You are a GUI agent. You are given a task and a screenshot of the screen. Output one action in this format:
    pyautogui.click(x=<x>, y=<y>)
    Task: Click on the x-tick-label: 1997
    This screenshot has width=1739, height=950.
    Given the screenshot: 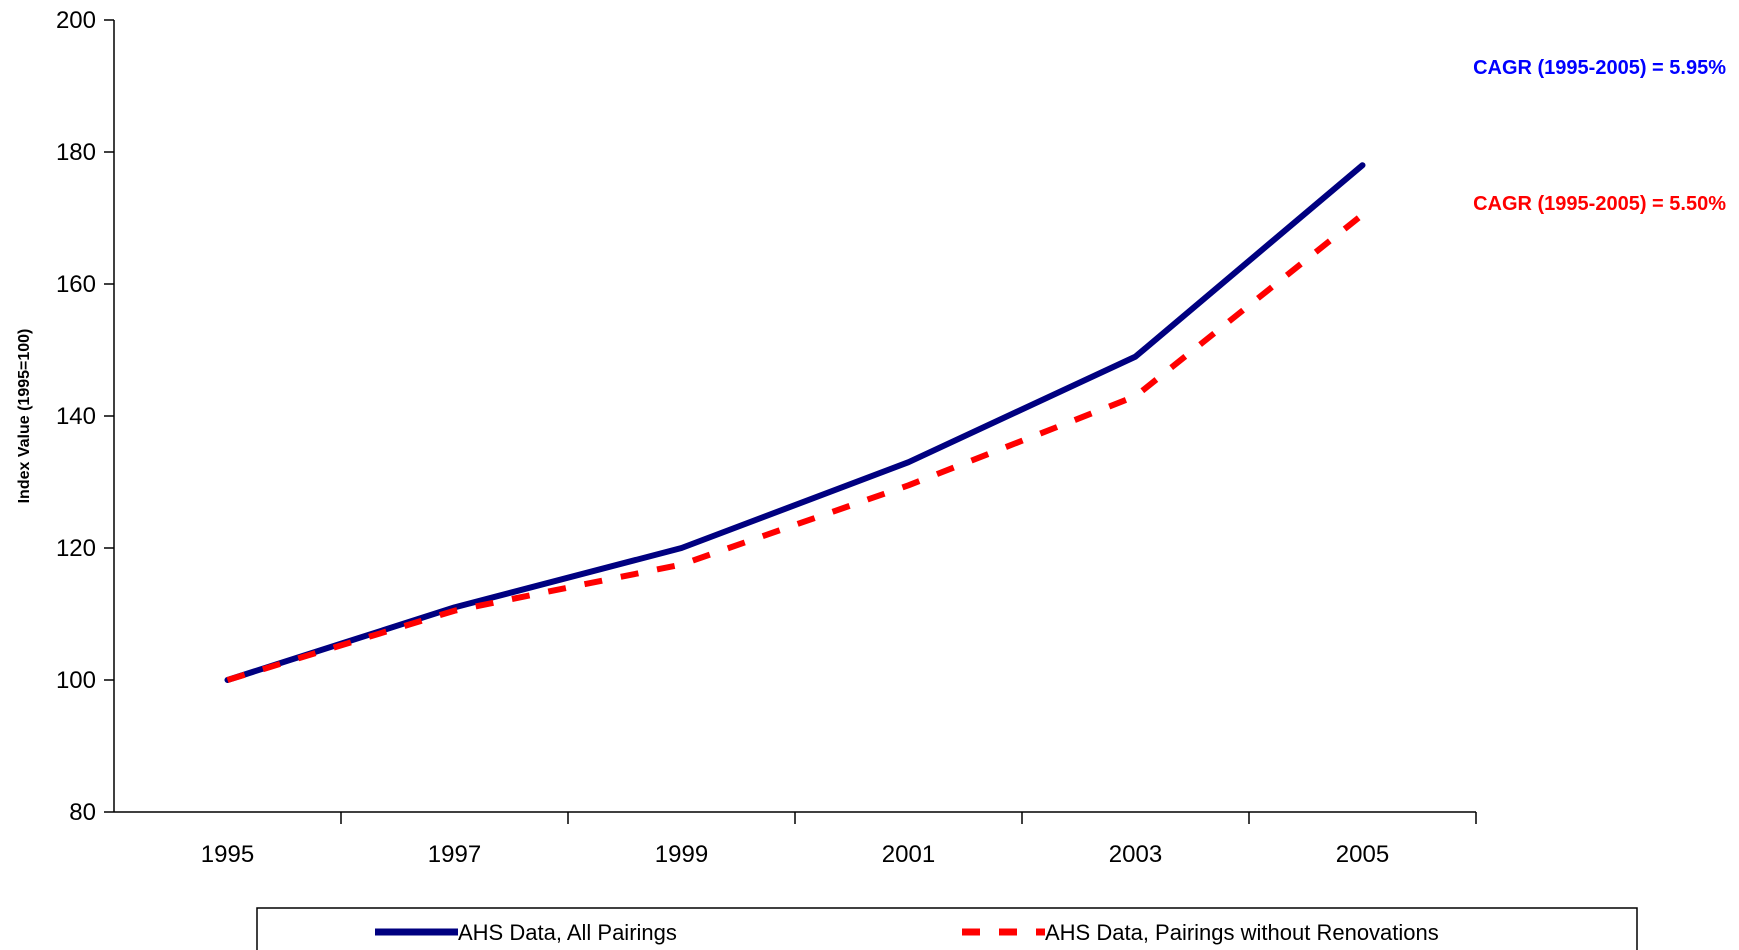 What is the action you would take?
    pyautogui.click(x=454, y=854)
    